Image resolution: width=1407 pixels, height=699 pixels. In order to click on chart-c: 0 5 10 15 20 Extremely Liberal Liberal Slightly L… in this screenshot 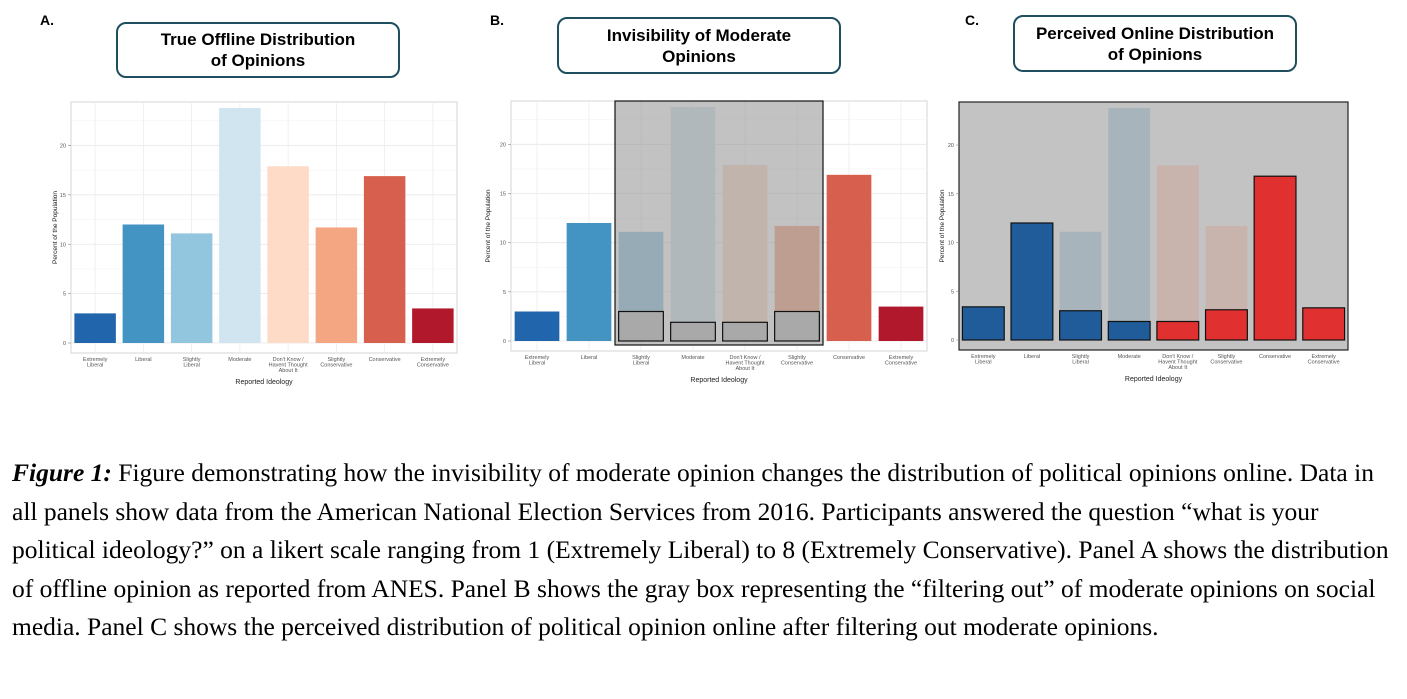, I will do `click(1144, 242)`.